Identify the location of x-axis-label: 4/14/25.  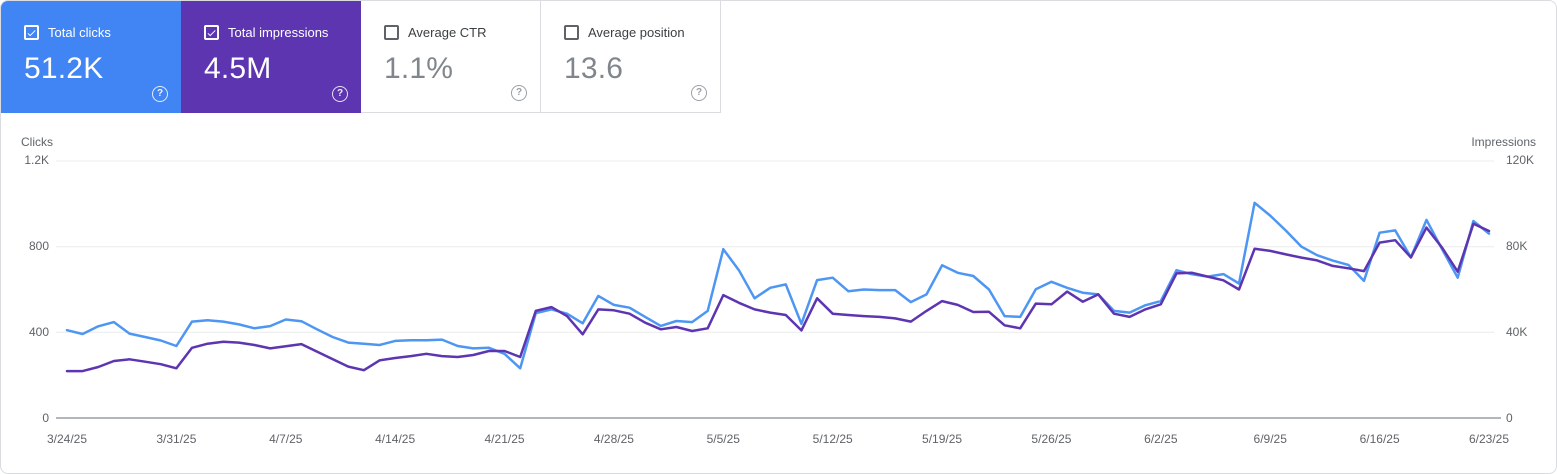
(395, 439).